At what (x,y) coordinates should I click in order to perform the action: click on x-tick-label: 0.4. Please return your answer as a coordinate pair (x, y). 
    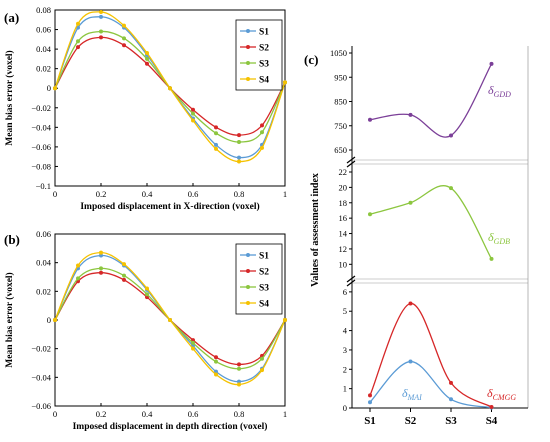
    Looking at the image, I should click on (147, 414).